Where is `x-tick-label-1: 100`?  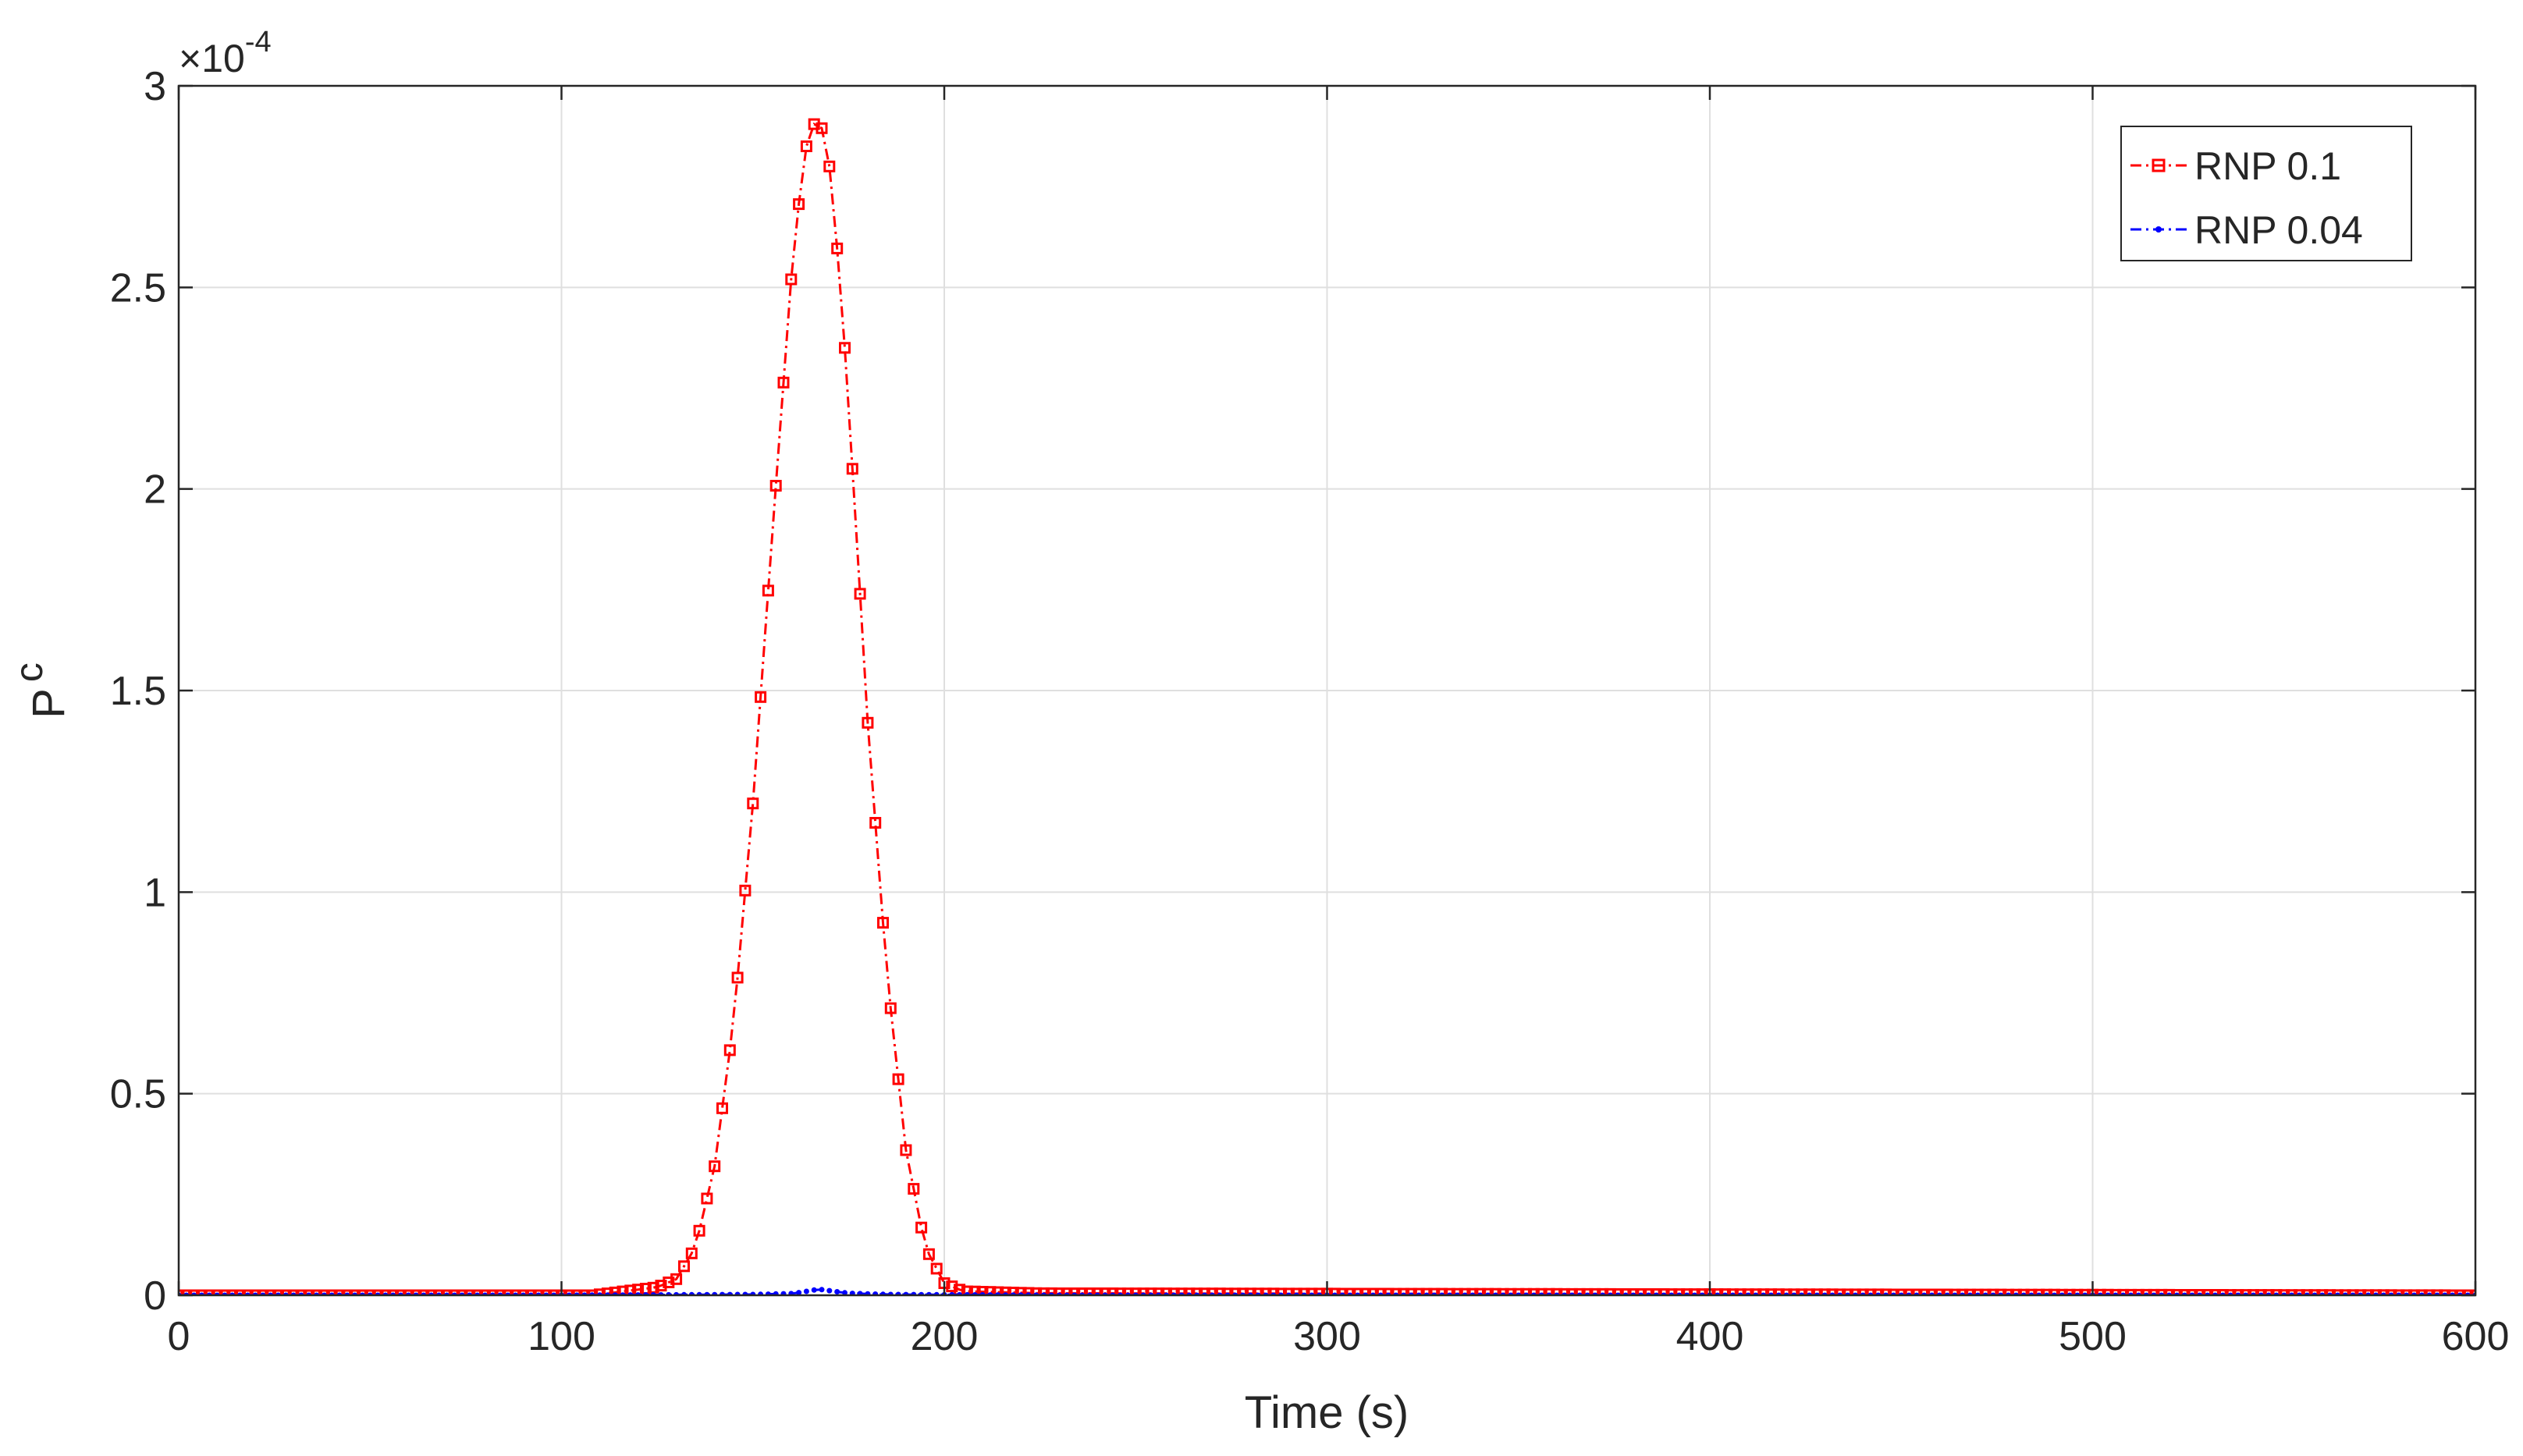 x-tick-label-1: 100 is located at coordinates (561, 1337).